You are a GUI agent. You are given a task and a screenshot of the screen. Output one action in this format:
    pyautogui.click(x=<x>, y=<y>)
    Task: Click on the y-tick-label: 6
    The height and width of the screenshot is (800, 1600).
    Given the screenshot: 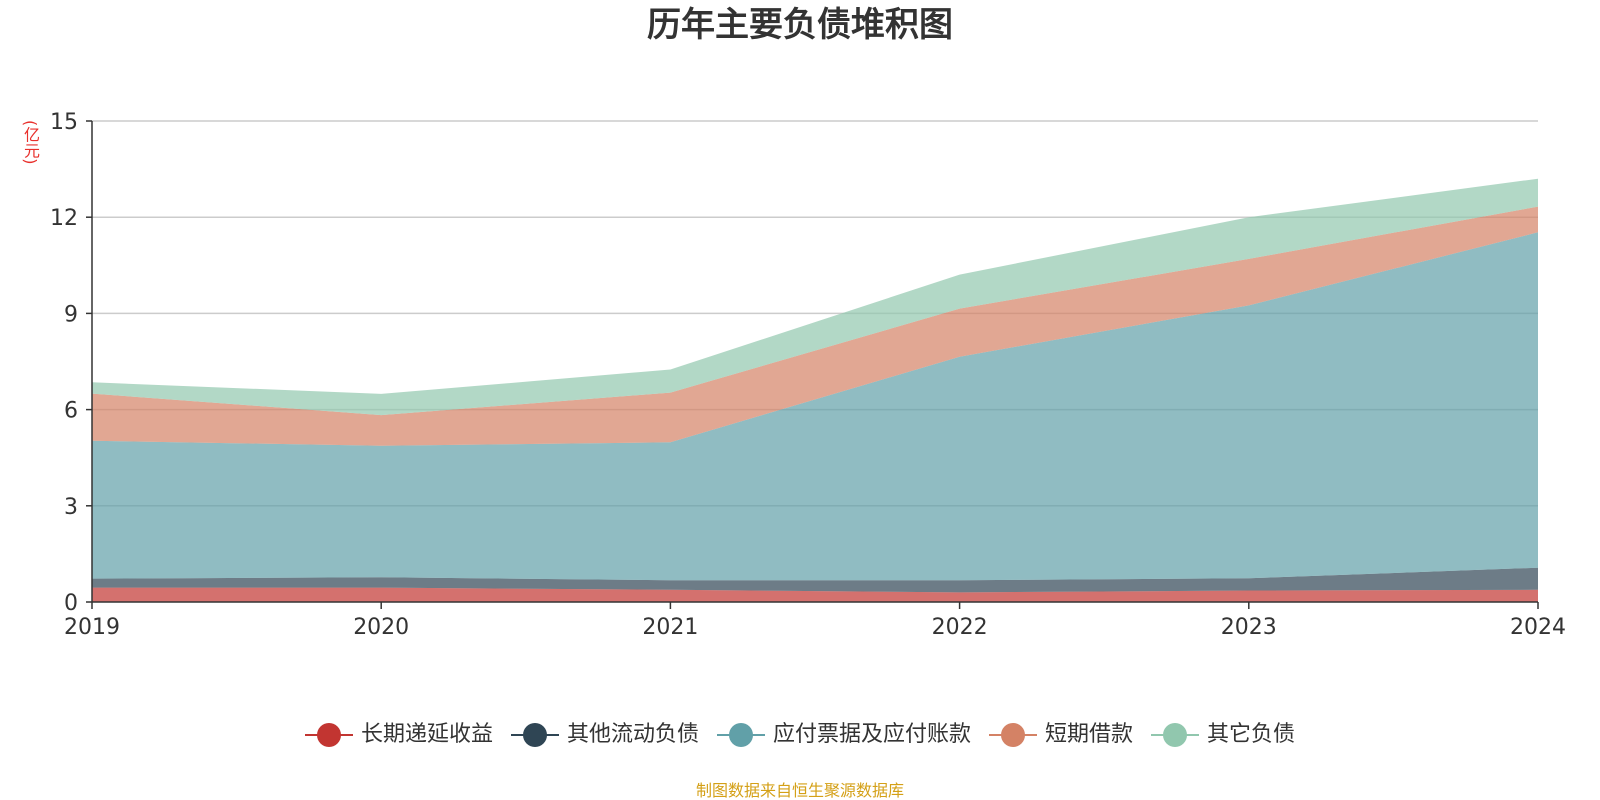 What is the action you would take?
    pyautogui.click(x=71, y=411)
    